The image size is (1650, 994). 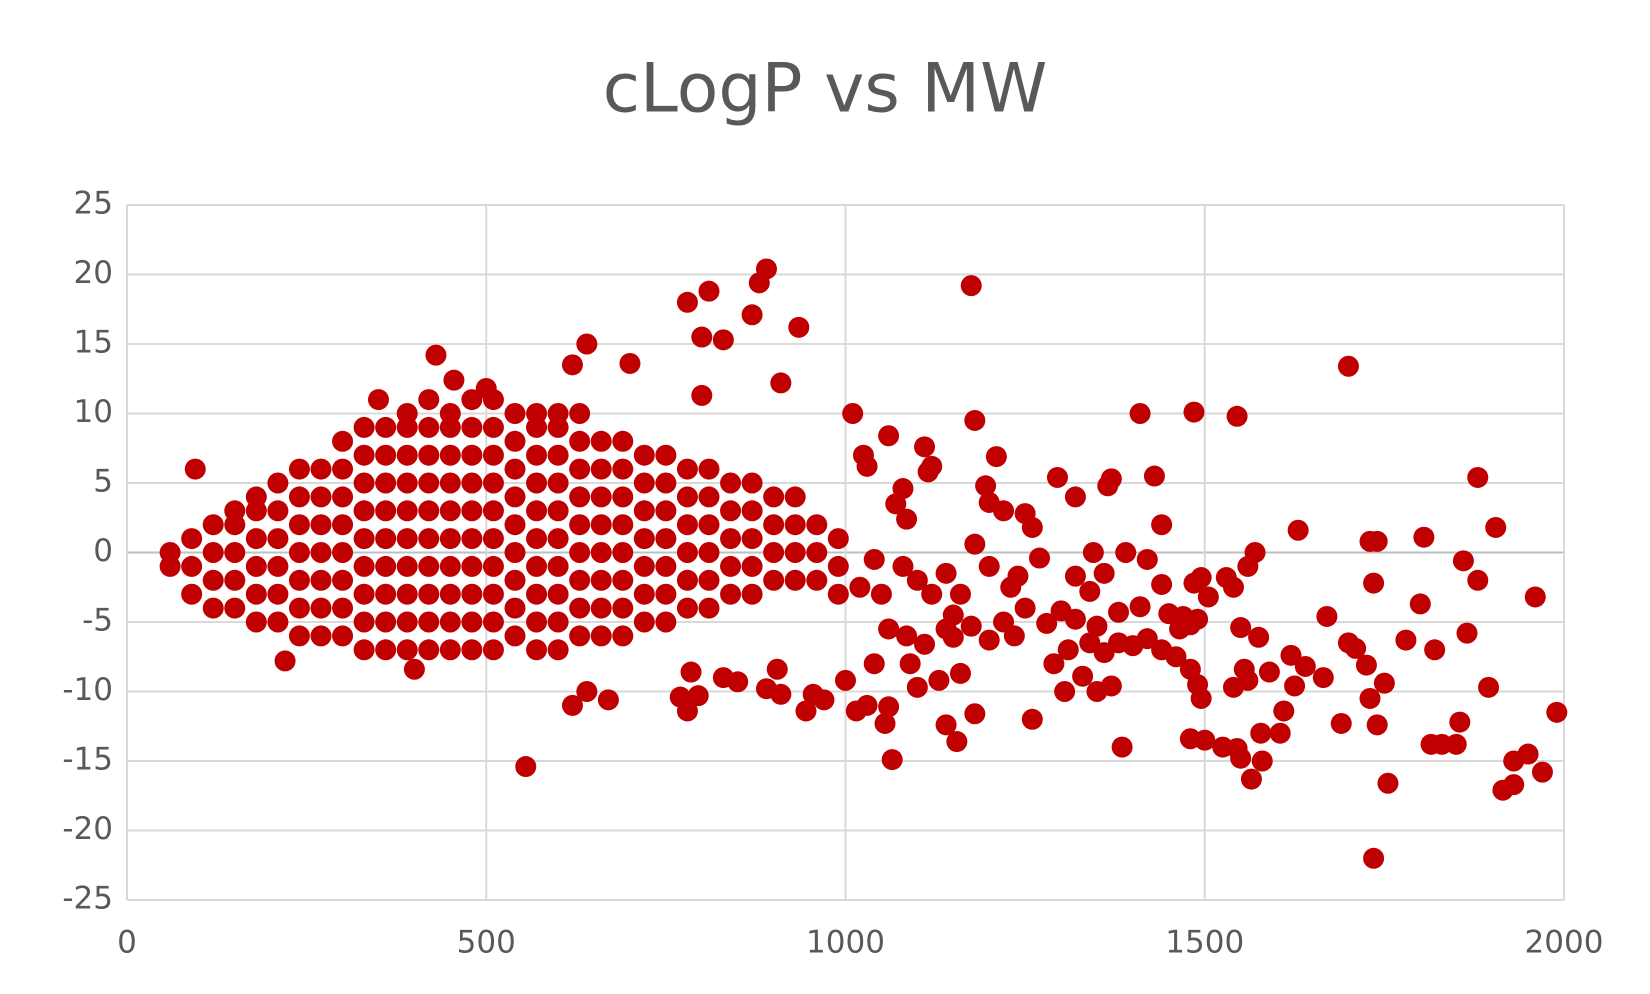 What do you see at coordinates (1564, 943) in the screenshot?
I see `x-tick-label: 2000` at bounding box center [1564, 943].